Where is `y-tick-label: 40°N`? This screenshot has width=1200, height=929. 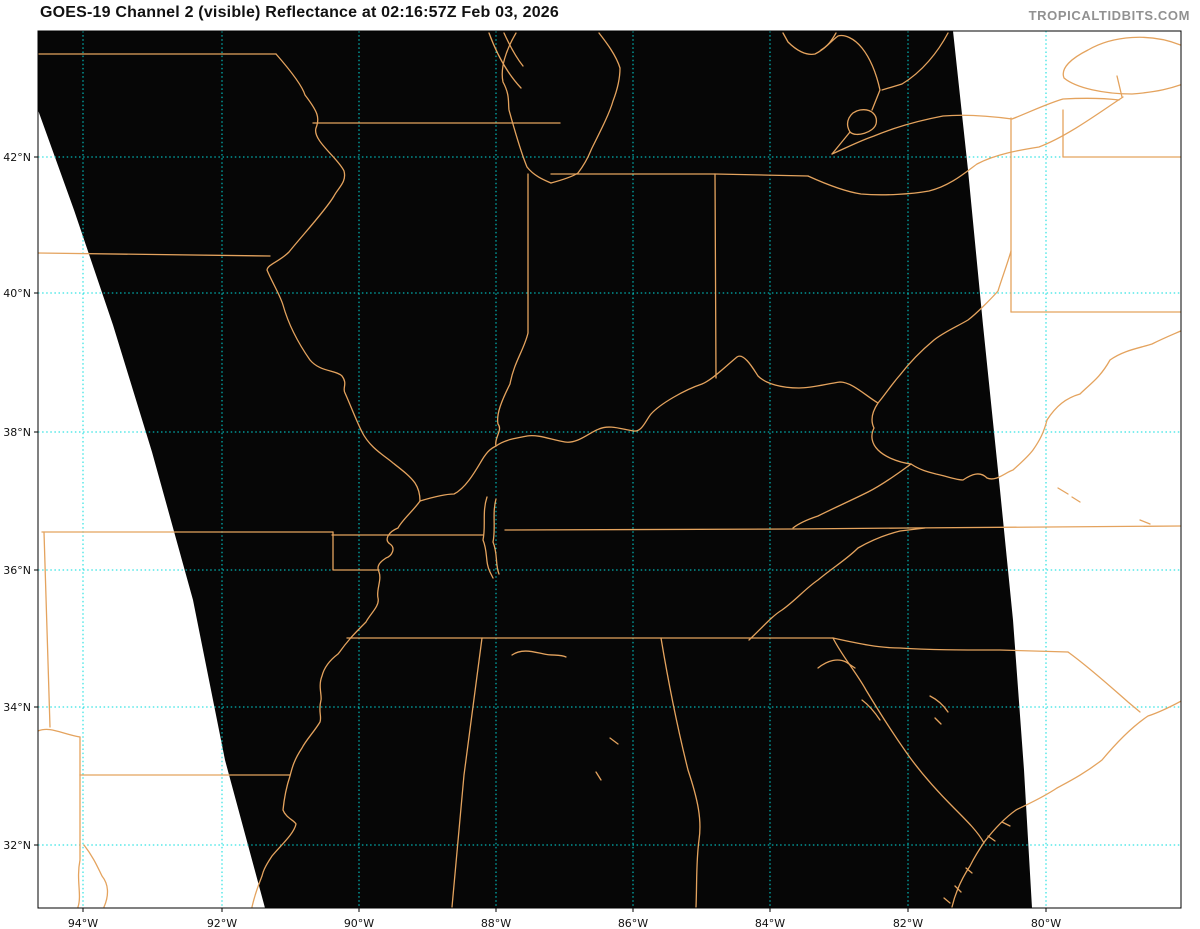 y-tick-label: 40°N is located at coordinates (17, 293).